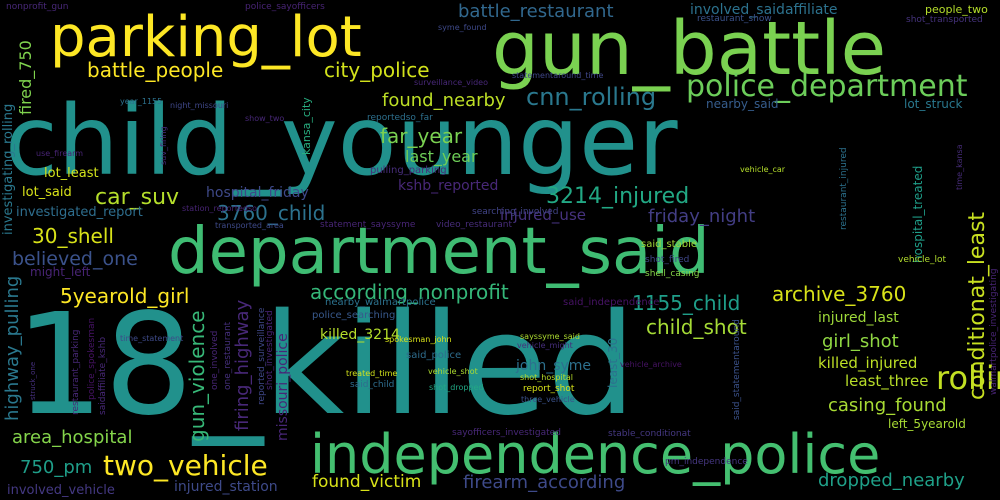 This screenshot has width=1000, height=500. I want to click on word-shot-hospital: shot_hospital, so click(546, 377).